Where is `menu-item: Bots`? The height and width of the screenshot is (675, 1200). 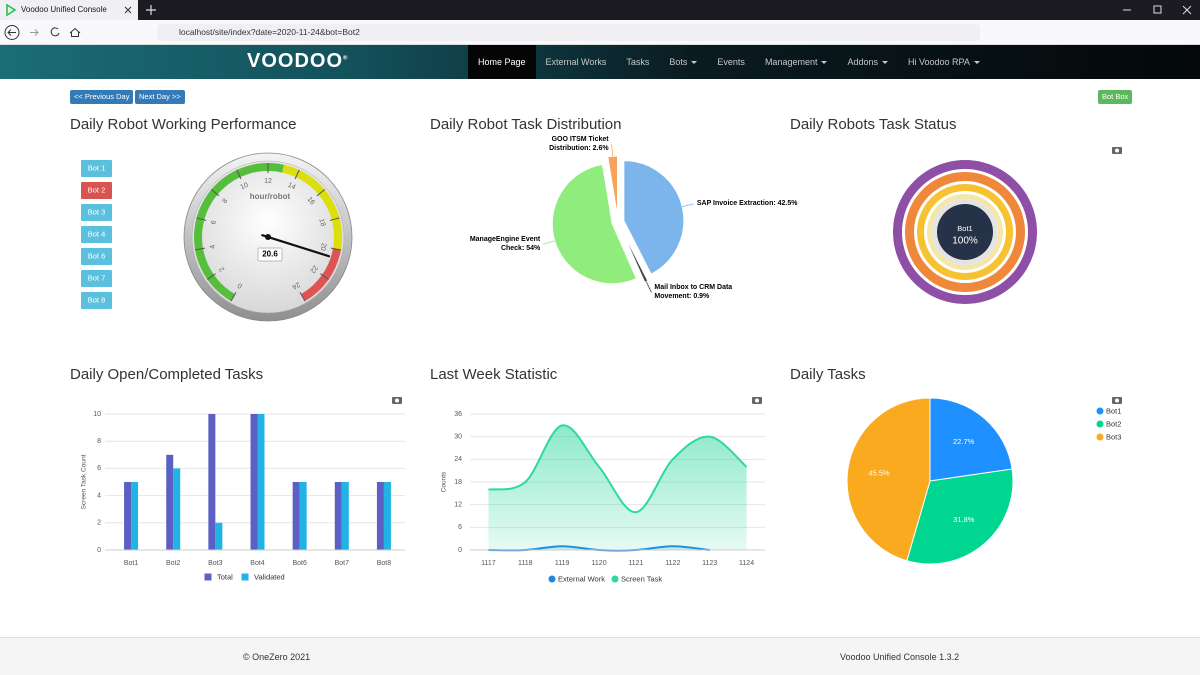
menu-item: Bots is located at coordinates (683, 62).